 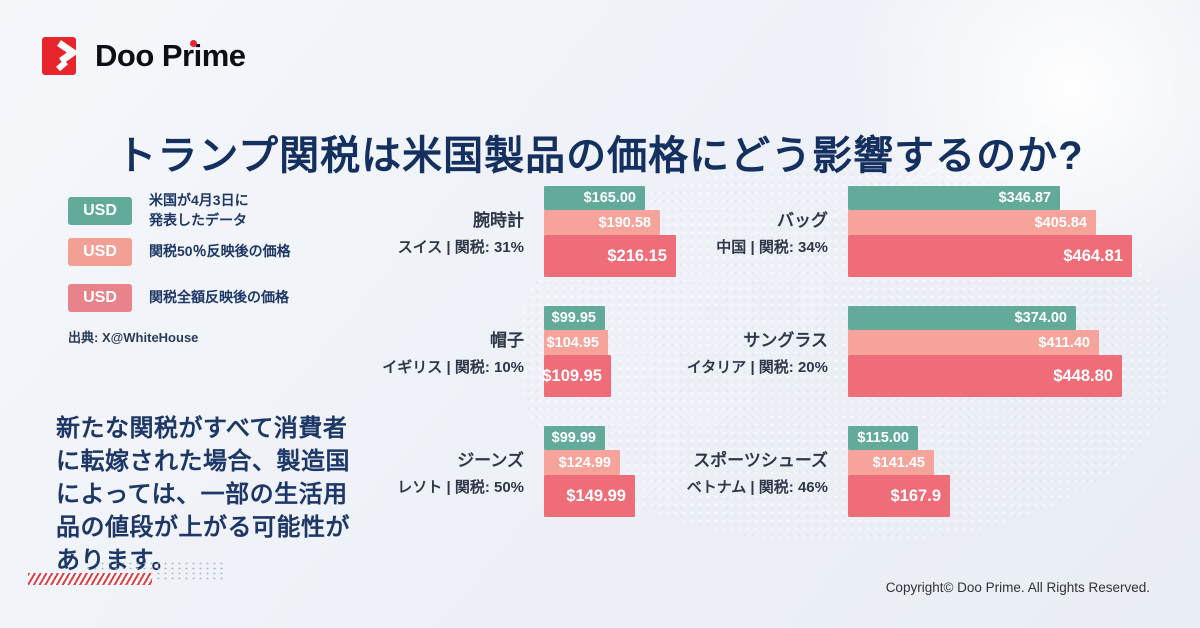 What do you see at coordinates (972, 222) in the screenshot?
I see `price-bar: $405.84` at bounding box center [972, 222].